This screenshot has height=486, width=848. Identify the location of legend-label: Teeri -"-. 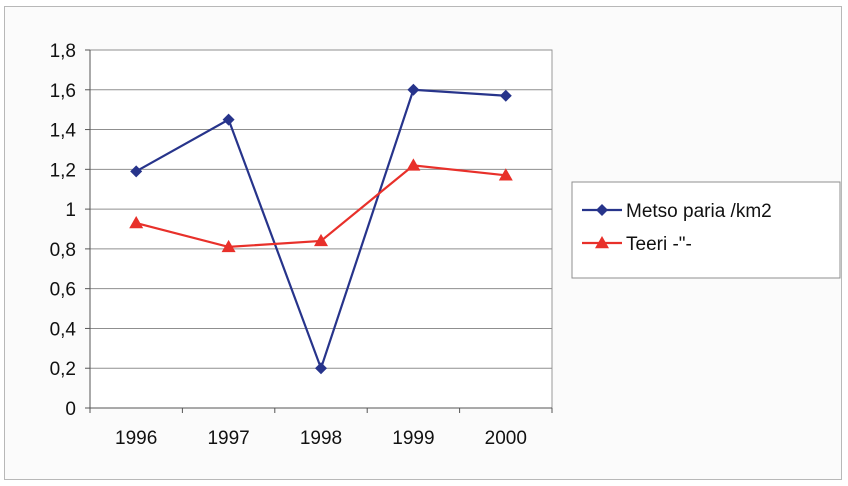
(659, 244).